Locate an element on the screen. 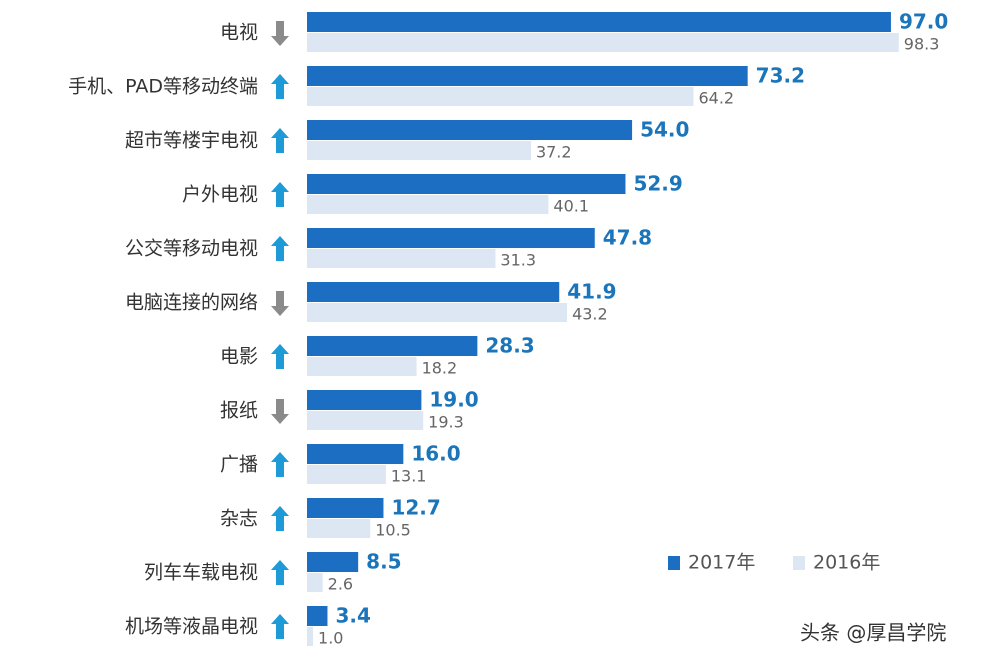 The image size is (1004, 666). value-label: 19.3 is located at coordinates (446, 422).